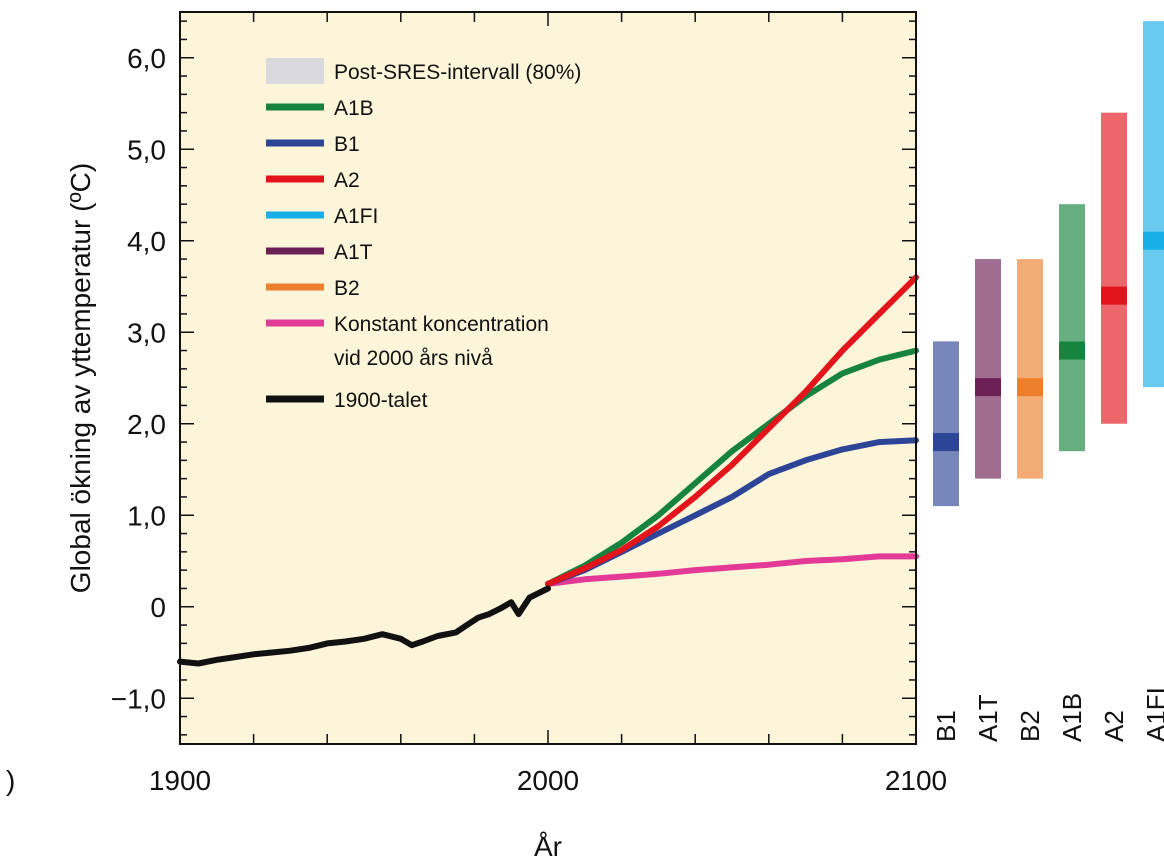 This screenshot has height=866, width=1164. I want to click on range-bar-b1, so click(946, 424).